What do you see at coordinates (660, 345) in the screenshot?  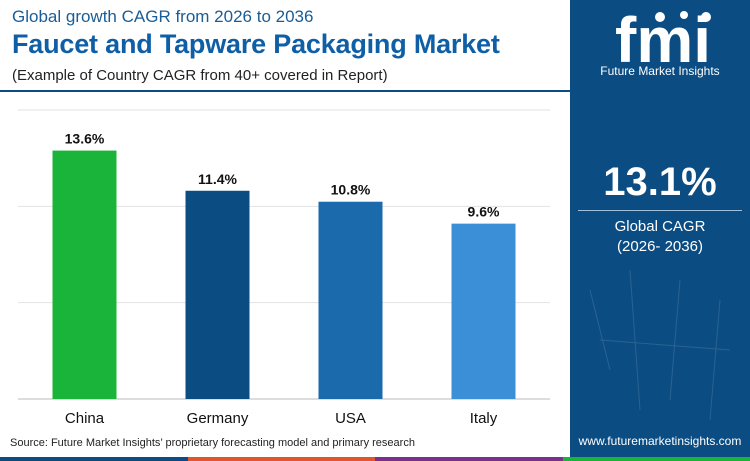 I see `panel-texture` at bounding box center [660, 345].